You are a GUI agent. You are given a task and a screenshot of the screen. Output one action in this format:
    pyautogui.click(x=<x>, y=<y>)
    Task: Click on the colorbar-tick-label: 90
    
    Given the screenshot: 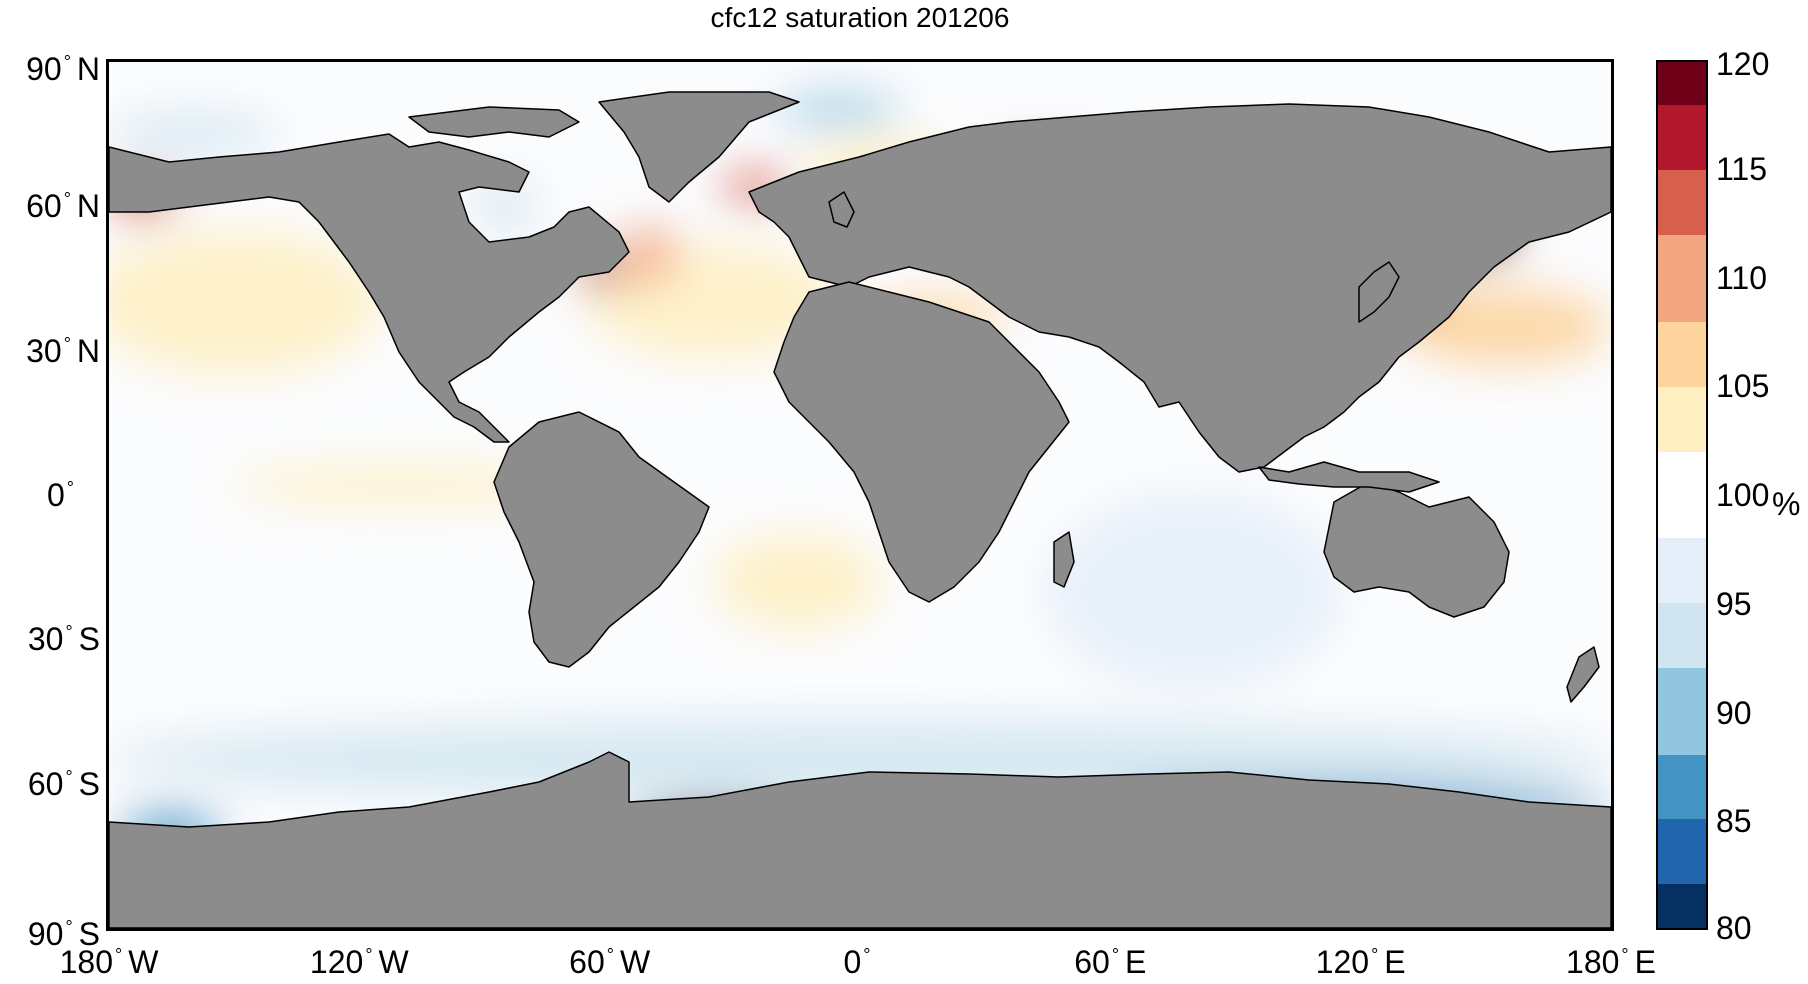 What is the action you would take?
    pyautogui.click(x=1734, y=712)
    